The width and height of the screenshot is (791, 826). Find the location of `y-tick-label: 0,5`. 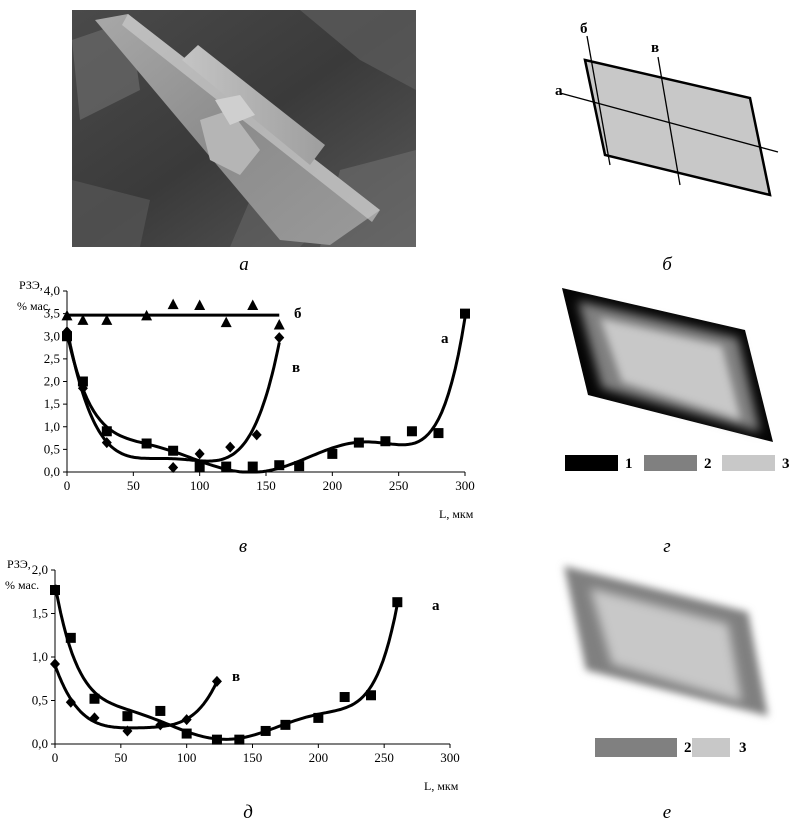

y-tick-label: 0,5 is located at coordinates (52, 448).